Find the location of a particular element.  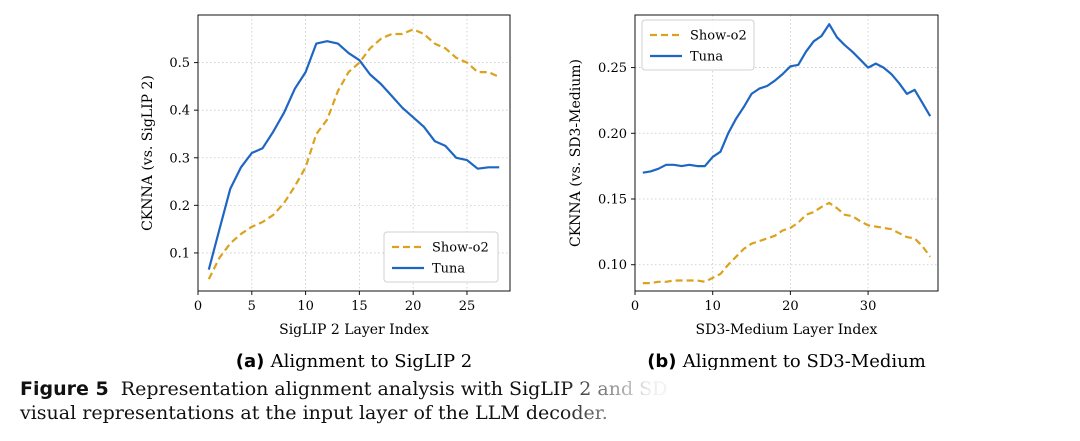

subplot-caption: (b) Alignment to SD3-Medium is located at coordinates (786, 361).